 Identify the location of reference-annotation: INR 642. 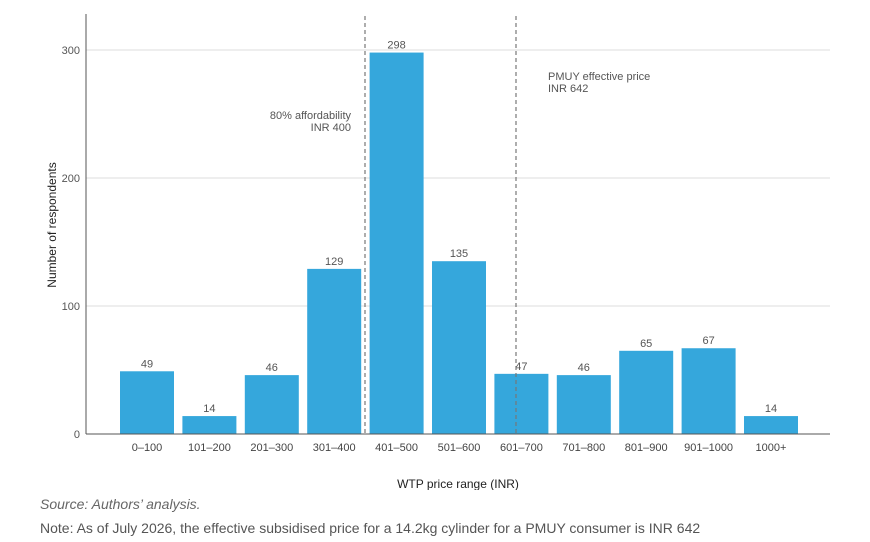
(568, 89).